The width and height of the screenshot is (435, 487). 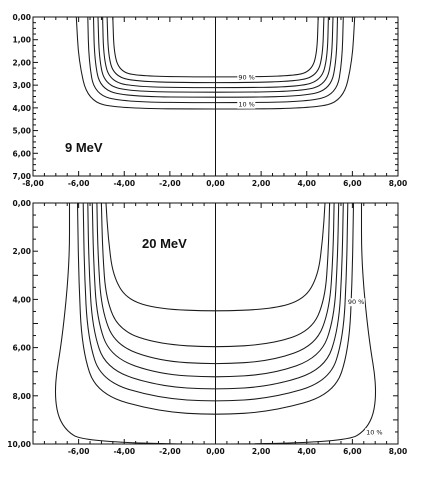 What do you see at coordinates (21, 176) in the screenshot?
I see `y-tick-label: 7,00` at bounding box center [21, 176].